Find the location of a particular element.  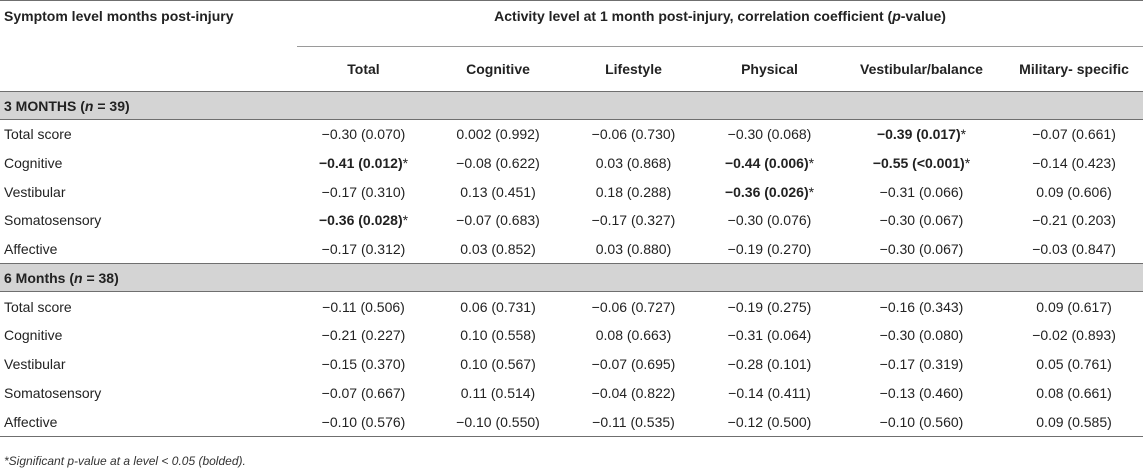

cell-value: −0.21 (0.203) is located at coordinates (1074, 220).